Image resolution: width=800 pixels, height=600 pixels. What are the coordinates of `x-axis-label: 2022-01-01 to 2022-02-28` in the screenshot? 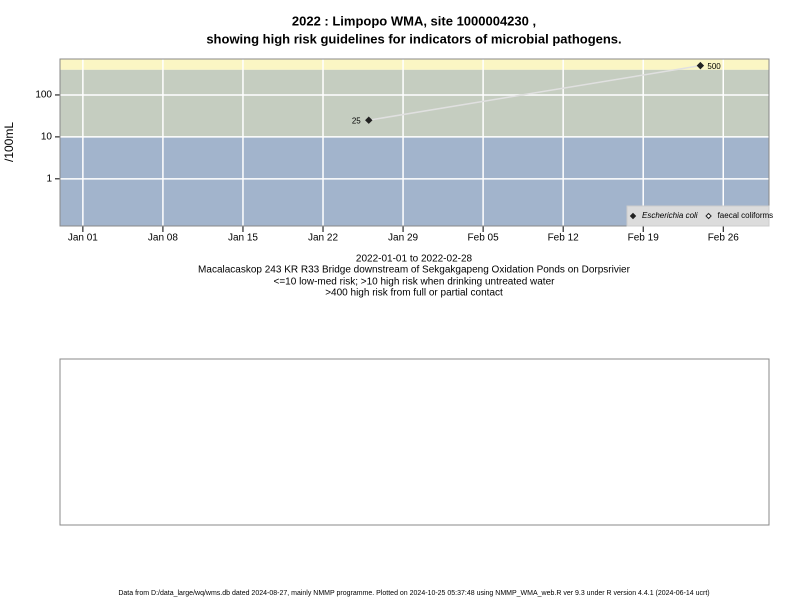 It's located at (414, 259).